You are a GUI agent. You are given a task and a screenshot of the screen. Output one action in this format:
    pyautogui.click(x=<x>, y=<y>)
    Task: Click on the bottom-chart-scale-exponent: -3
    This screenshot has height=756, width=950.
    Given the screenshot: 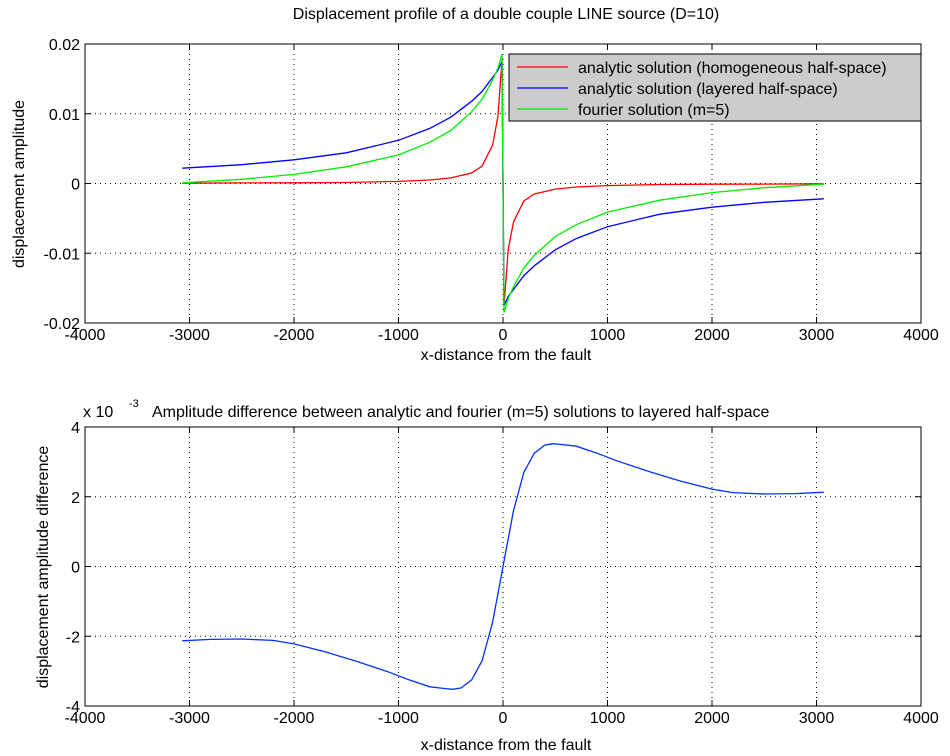 What is the action you would take?
    pyautogui.click(x=134, y=404)
    